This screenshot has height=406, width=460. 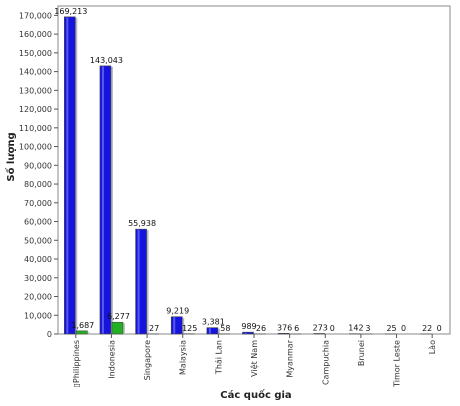 What do you see at coordinates (432, 347) in the screenshot?
I see `x-tick-label: Lào` at bounding box center [432, 347].